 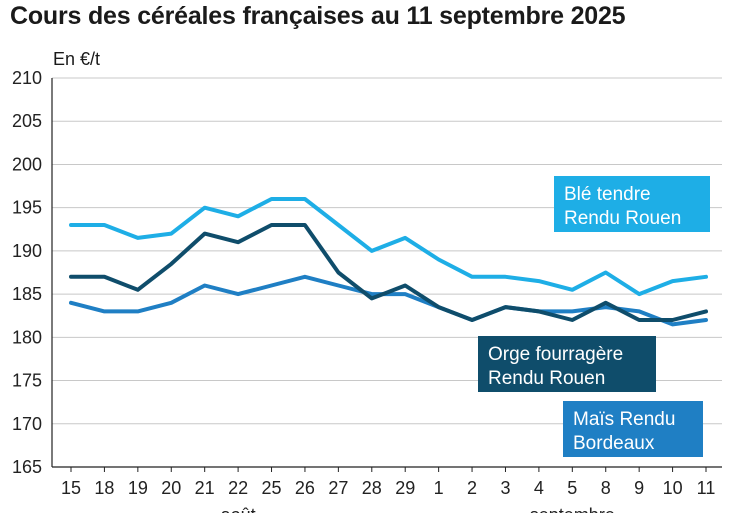 I want to click on y-tick-label: 200, so click(x=27, y=164).